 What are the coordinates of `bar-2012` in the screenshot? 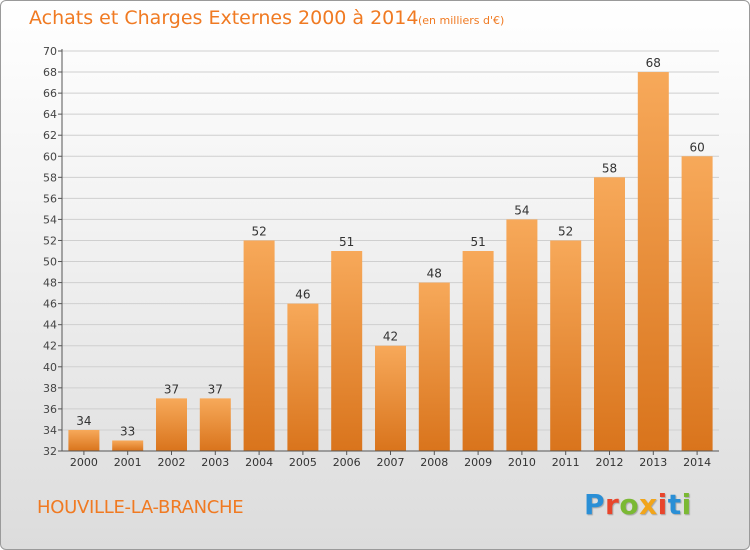 It's located at (609, 314).